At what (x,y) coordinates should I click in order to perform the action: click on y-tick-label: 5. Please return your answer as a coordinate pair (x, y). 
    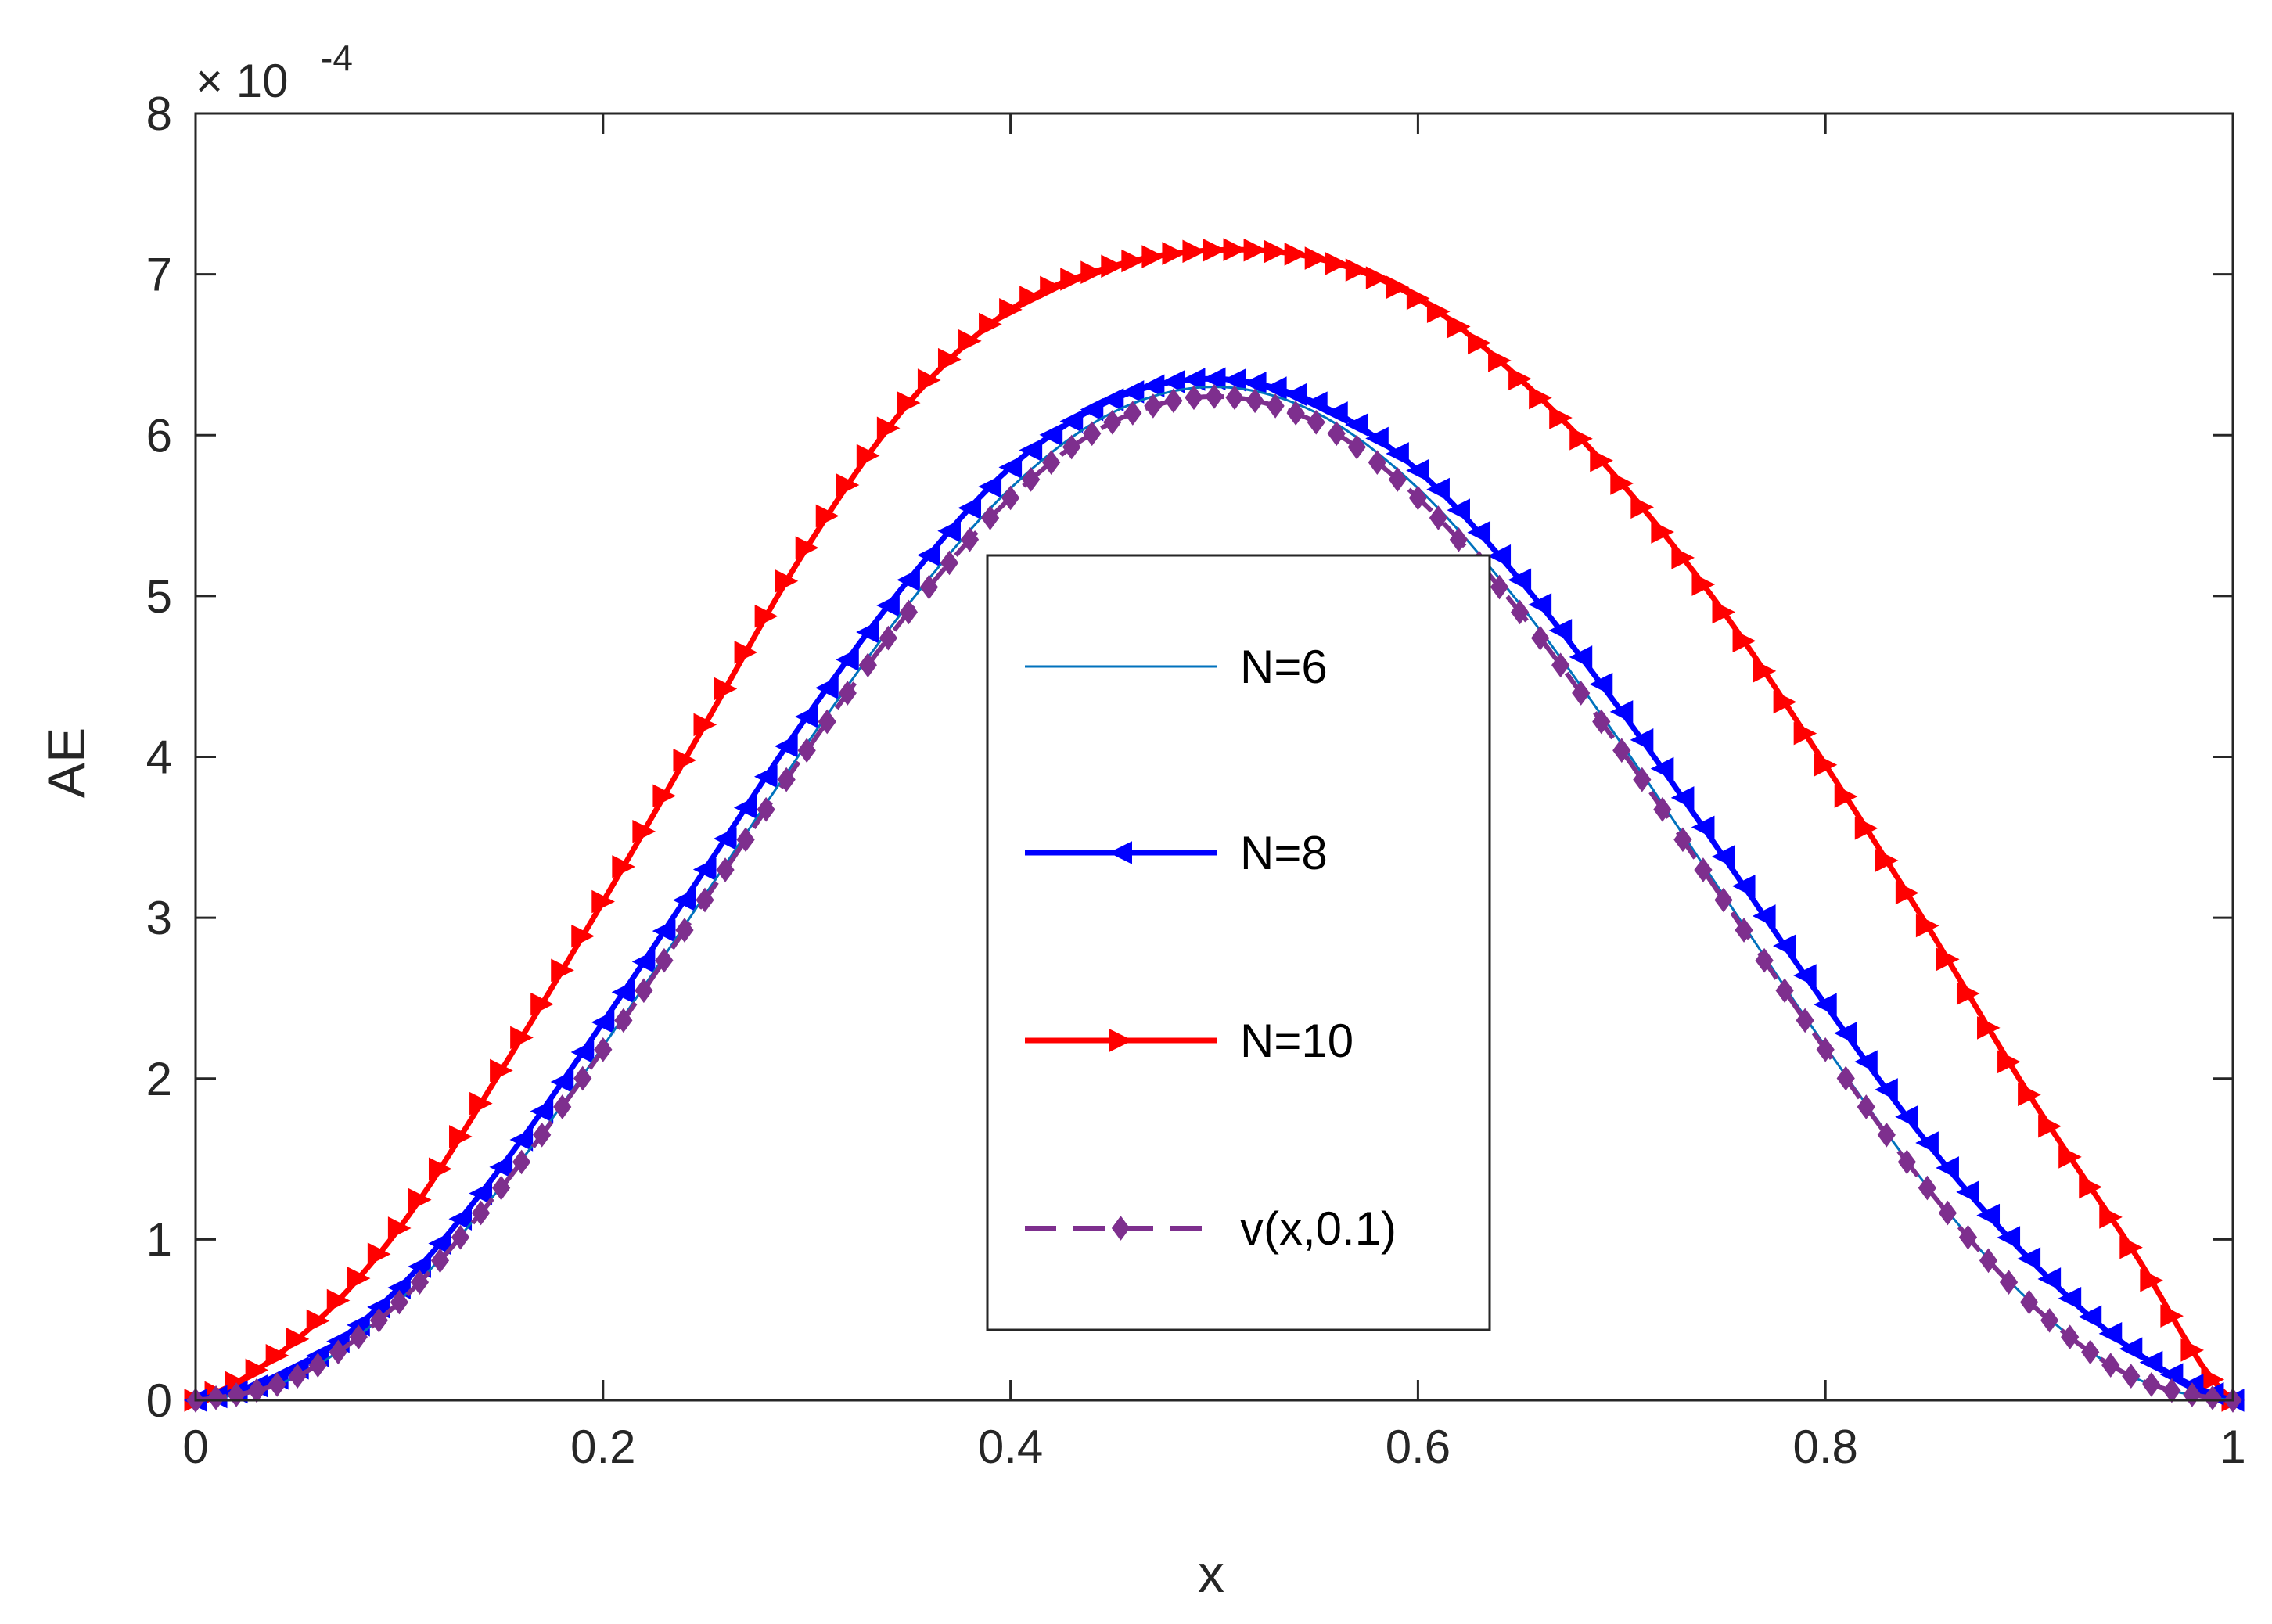
    Looking at the image, I should click on (159, 596).